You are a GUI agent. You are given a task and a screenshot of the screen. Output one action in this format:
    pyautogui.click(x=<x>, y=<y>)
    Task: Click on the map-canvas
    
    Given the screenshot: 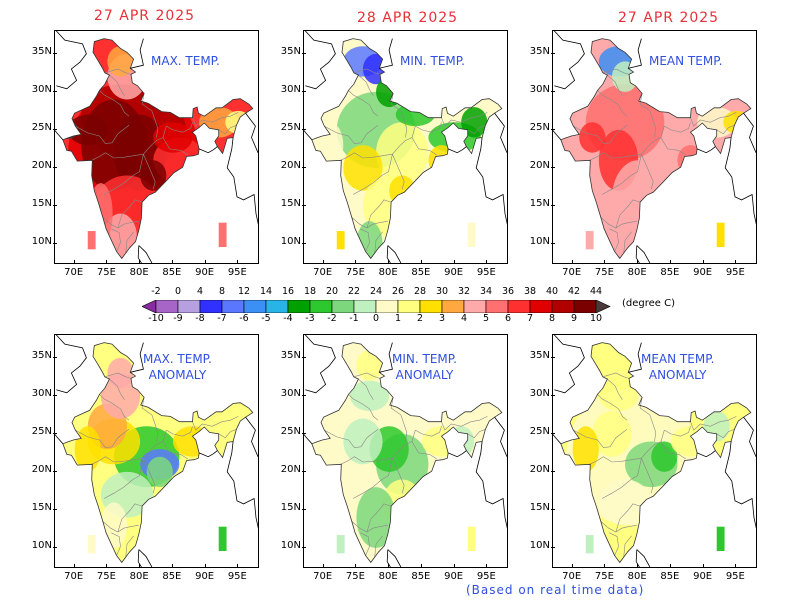 What is the action you would take?
    pyautogui.click(x=405, y=147)
    